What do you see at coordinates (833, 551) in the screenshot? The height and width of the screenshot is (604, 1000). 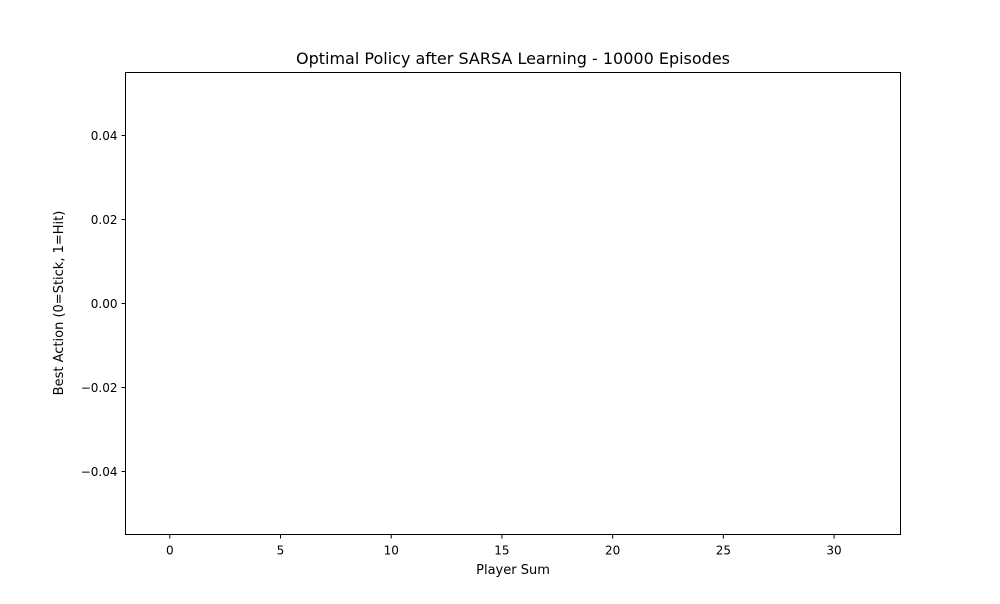 I see `x-tick-label: 30` at bounding box center [833, 551].